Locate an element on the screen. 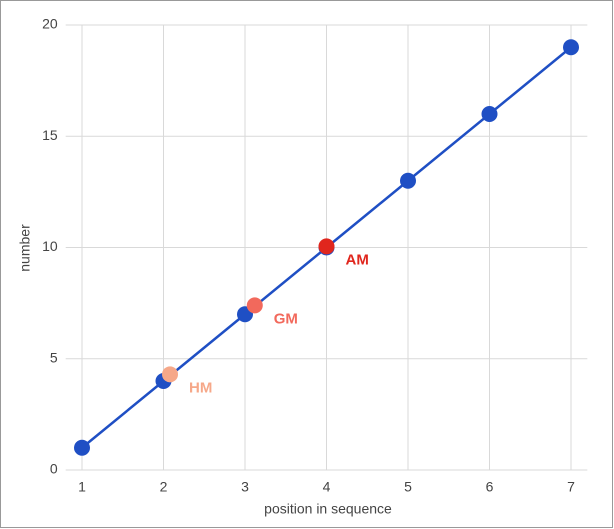 The width and height of the screenshot is (614, 529). point-label: AM is located at coordinates (357, 259).